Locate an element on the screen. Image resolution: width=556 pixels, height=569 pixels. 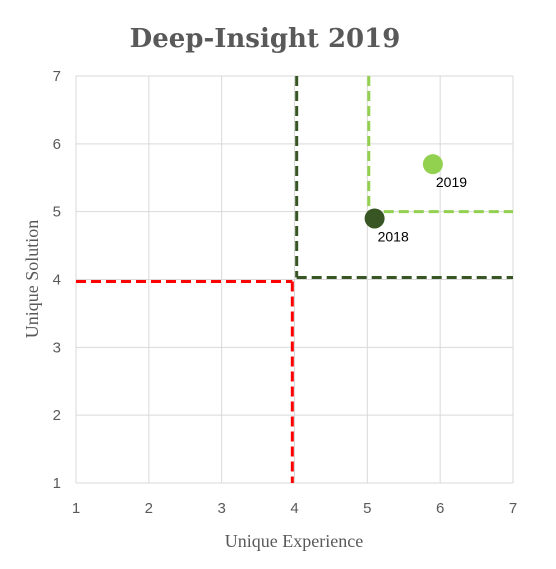
x-tick-label: 7 is located at coordinates (513, 508).